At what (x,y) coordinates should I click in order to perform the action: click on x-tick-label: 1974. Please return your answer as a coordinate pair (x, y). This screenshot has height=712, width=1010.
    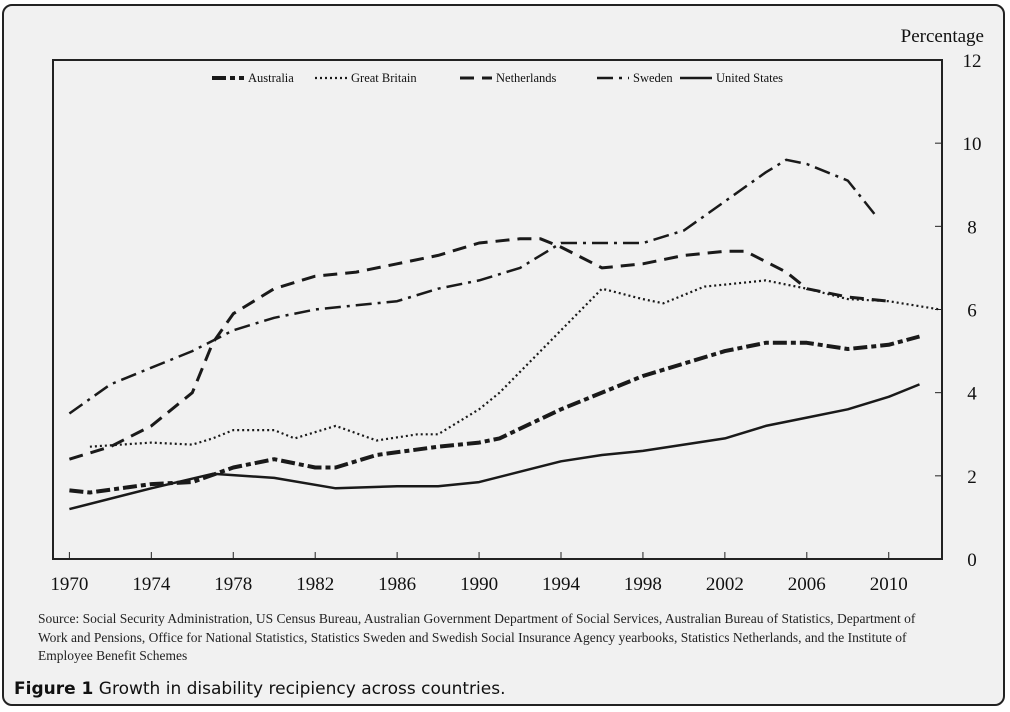
    Looking at the image, I should click on (151, 584).